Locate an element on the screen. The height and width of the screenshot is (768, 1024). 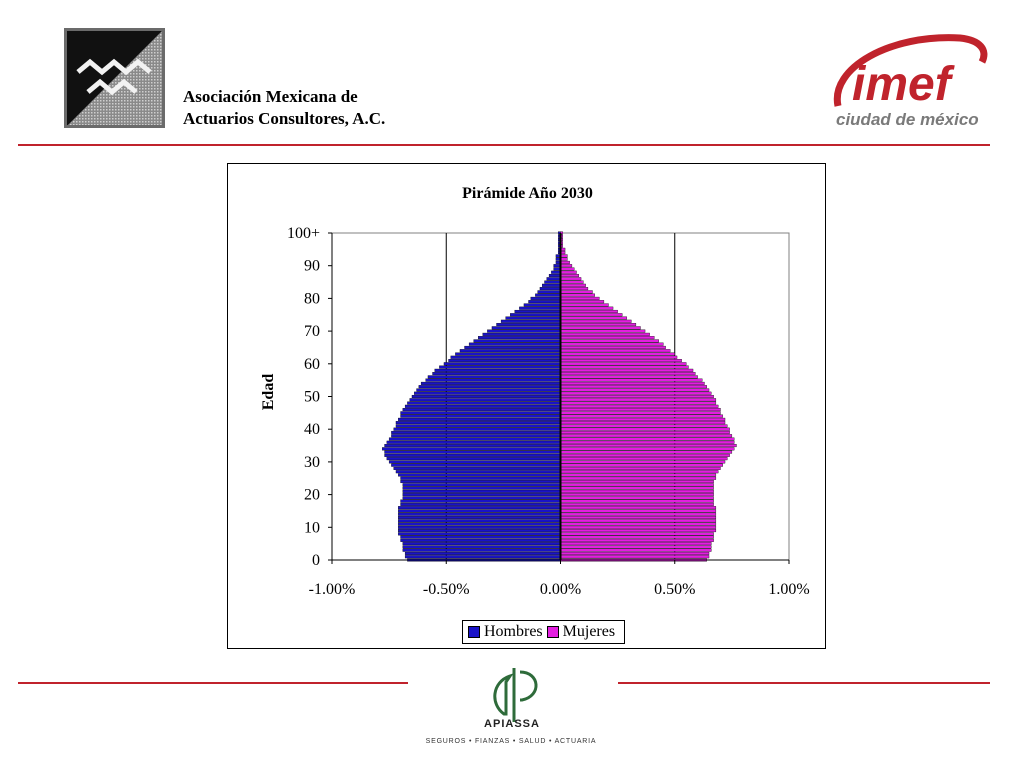
x-tick-label-4: 1.00% is located at coordinates (788, 589).